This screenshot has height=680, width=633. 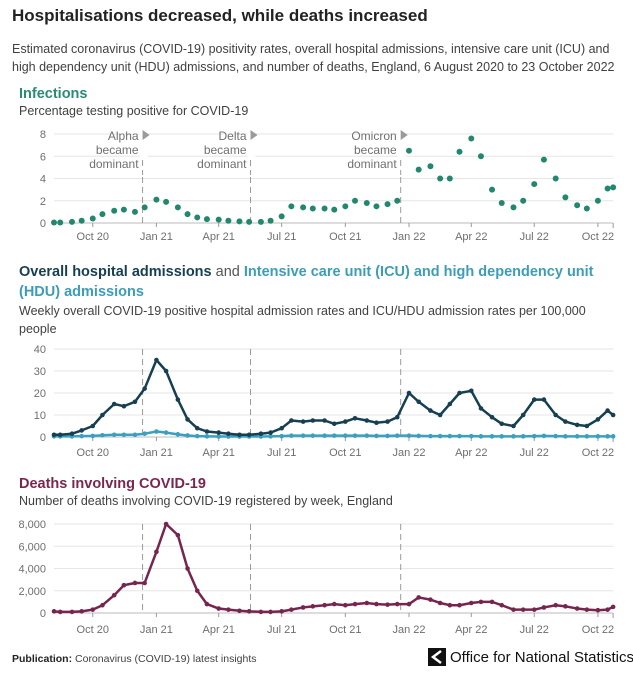 I want to click on annotation-label: Delta, so click(x=233, y=136).